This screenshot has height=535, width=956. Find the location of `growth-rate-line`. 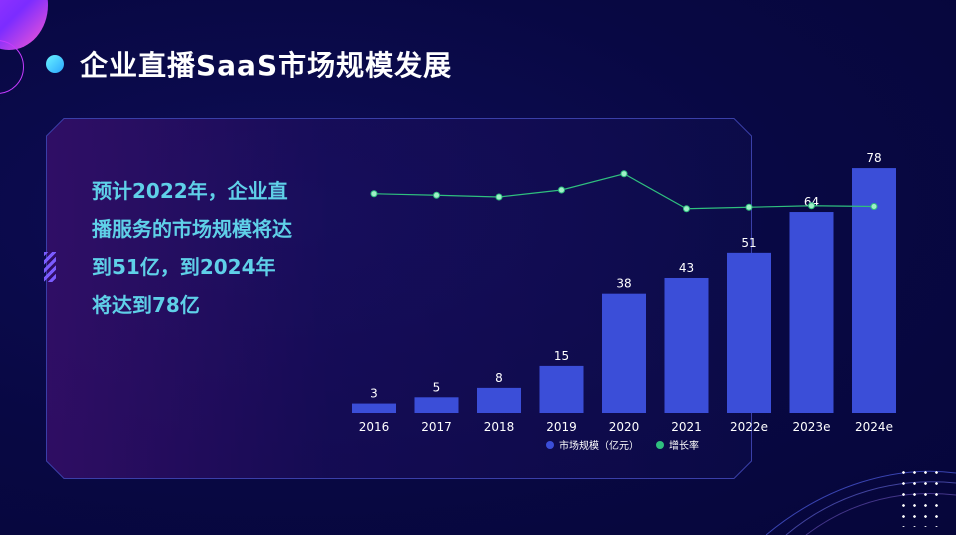

growth-rate-line is located at coordinates (624, 191).